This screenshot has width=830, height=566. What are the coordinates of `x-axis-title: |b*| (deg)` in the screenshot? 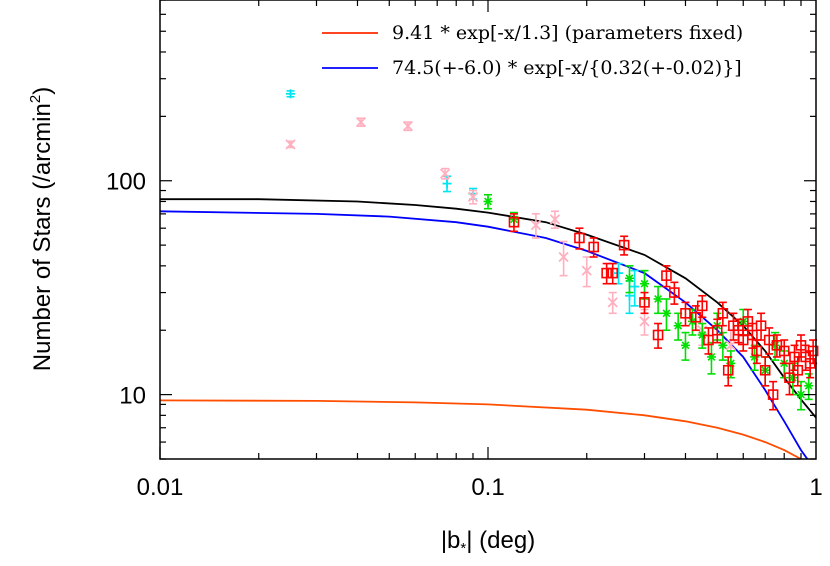 It's located at (488, 542).